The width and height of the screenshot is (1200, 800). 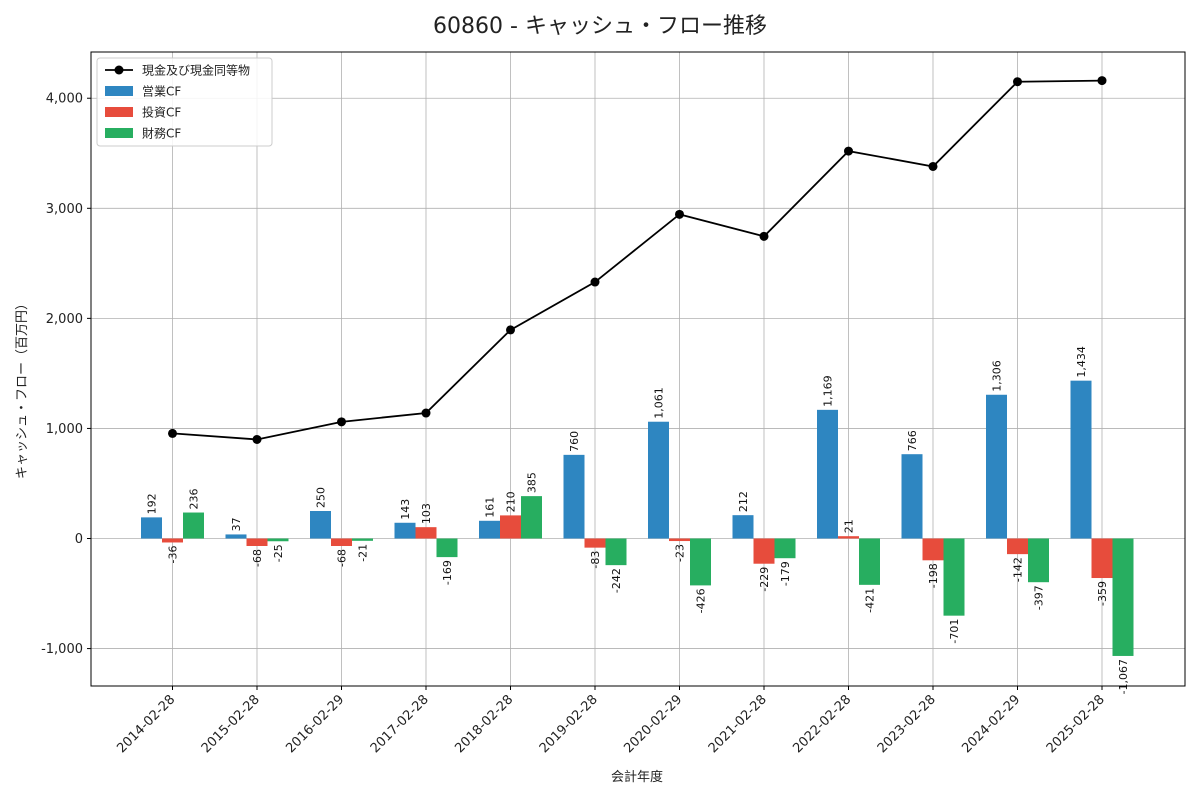 I want to click on legend-label: 投資CF, so click(x=161, y=112).